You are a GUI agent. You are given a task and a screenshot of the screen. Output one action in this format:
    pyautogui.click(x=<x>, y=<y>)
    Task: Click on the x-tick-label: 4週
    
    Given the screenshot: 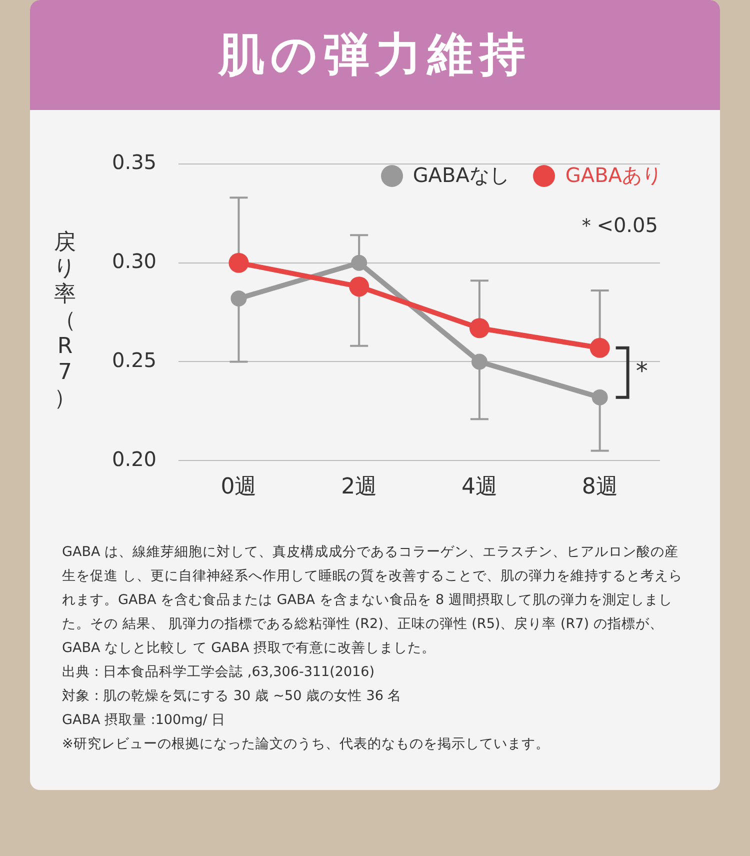 What is the action you would take?
    pyautogui.click(x=479, y=487)
    